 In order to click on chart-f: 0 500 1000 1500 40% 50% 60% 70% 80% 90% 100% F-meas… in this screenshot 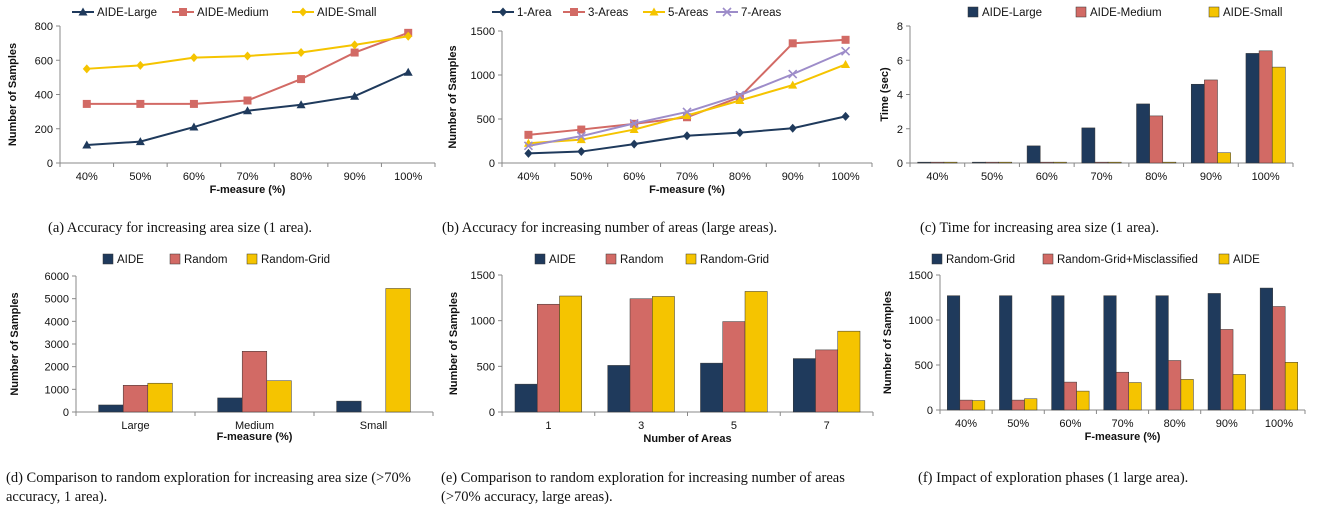, I will do `click(1100, 348)`.